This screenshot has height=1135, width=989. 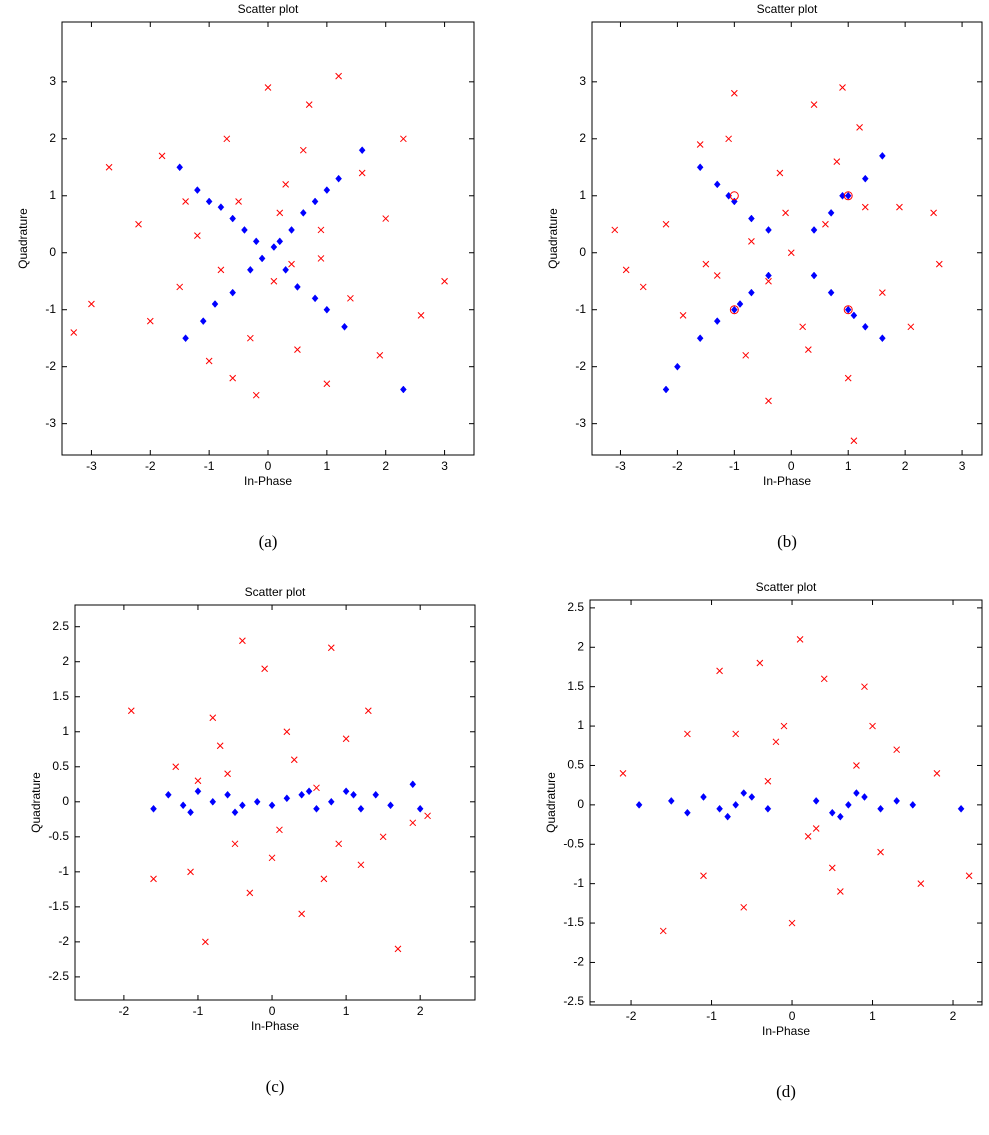 I want to click on caption: (c), so click(x=275, y=1086).